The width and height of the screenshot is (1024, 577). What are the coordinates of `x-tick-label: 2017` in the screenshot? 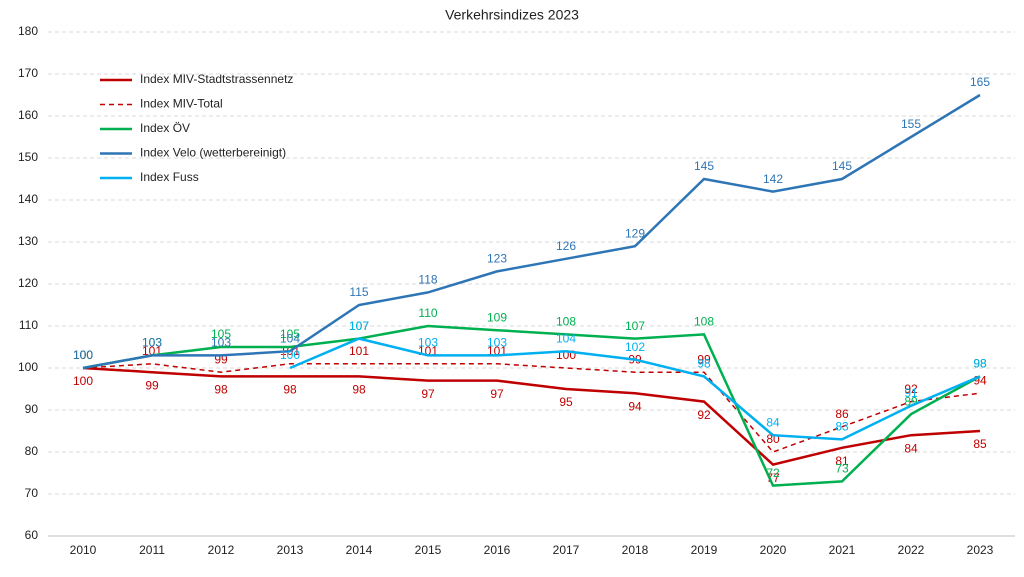 It's located at (566, 550).